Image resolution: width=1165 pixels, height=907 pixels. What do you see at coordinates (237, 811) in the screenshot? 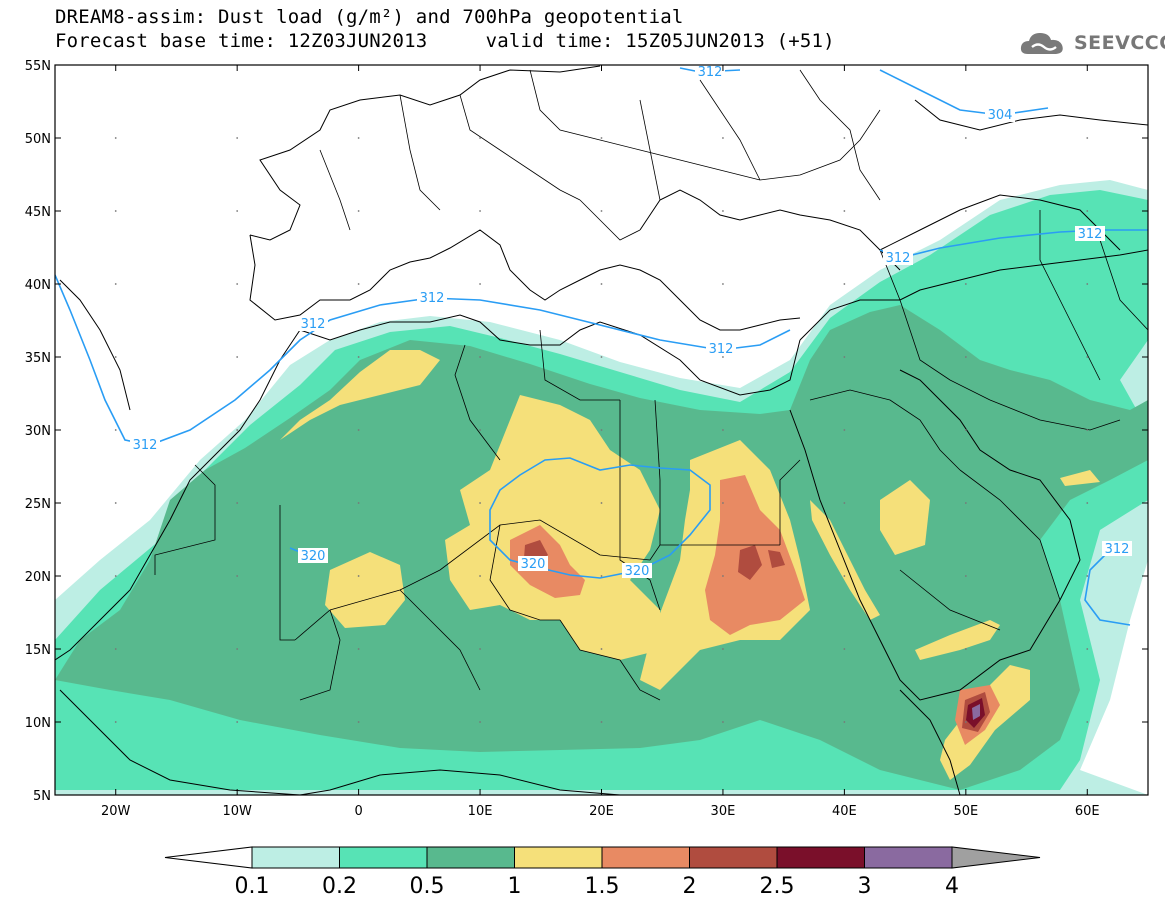
I see `lon-tick-label: 10W` at bounding box center [237, 811].